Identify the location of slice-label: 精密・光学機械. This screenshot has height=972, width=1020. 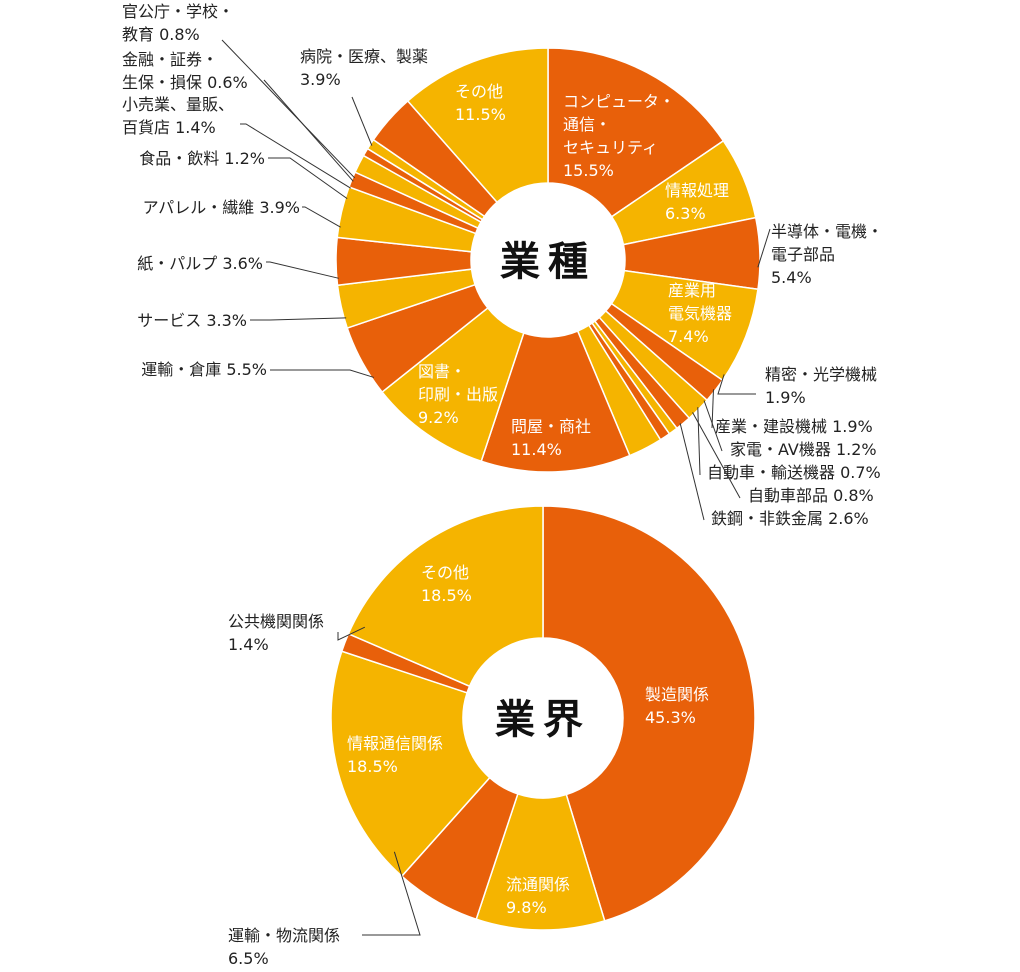
(821, 374).